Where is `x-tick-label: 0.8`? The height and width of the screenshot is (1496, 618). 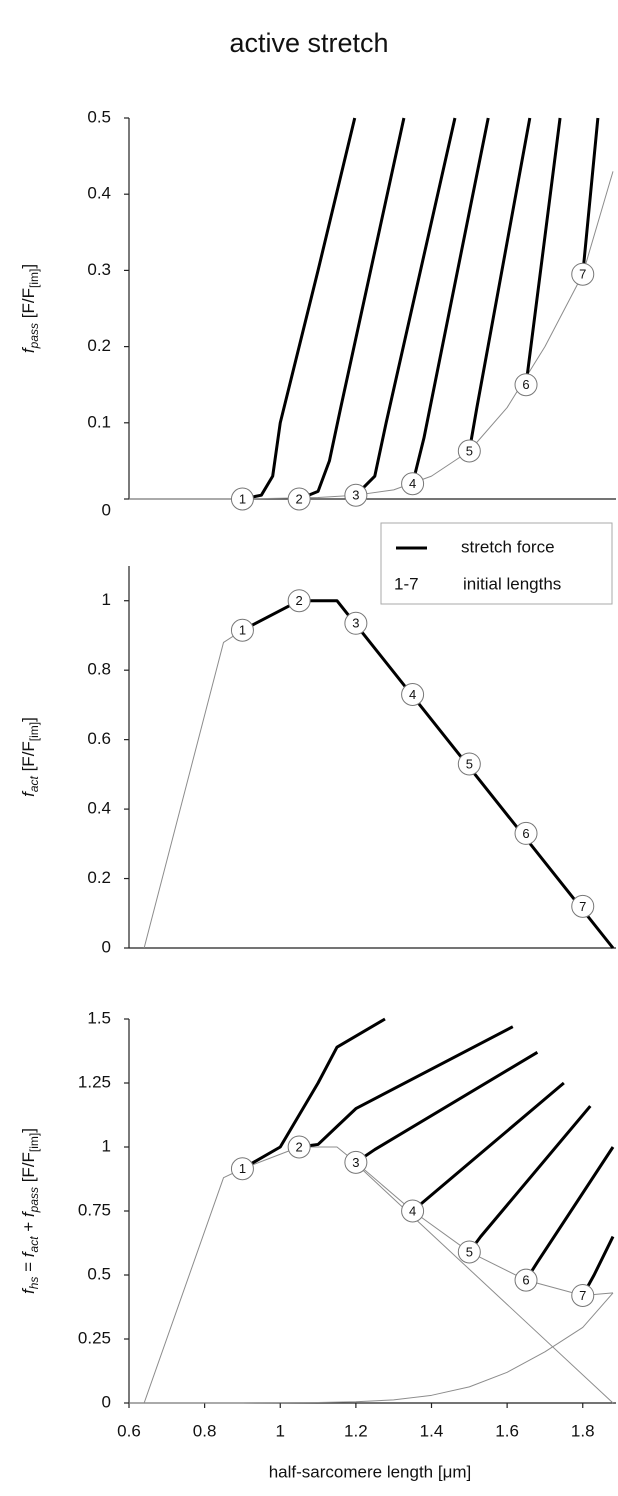
x-tick-label: 0.8 is located at coordinates (205, 1430).